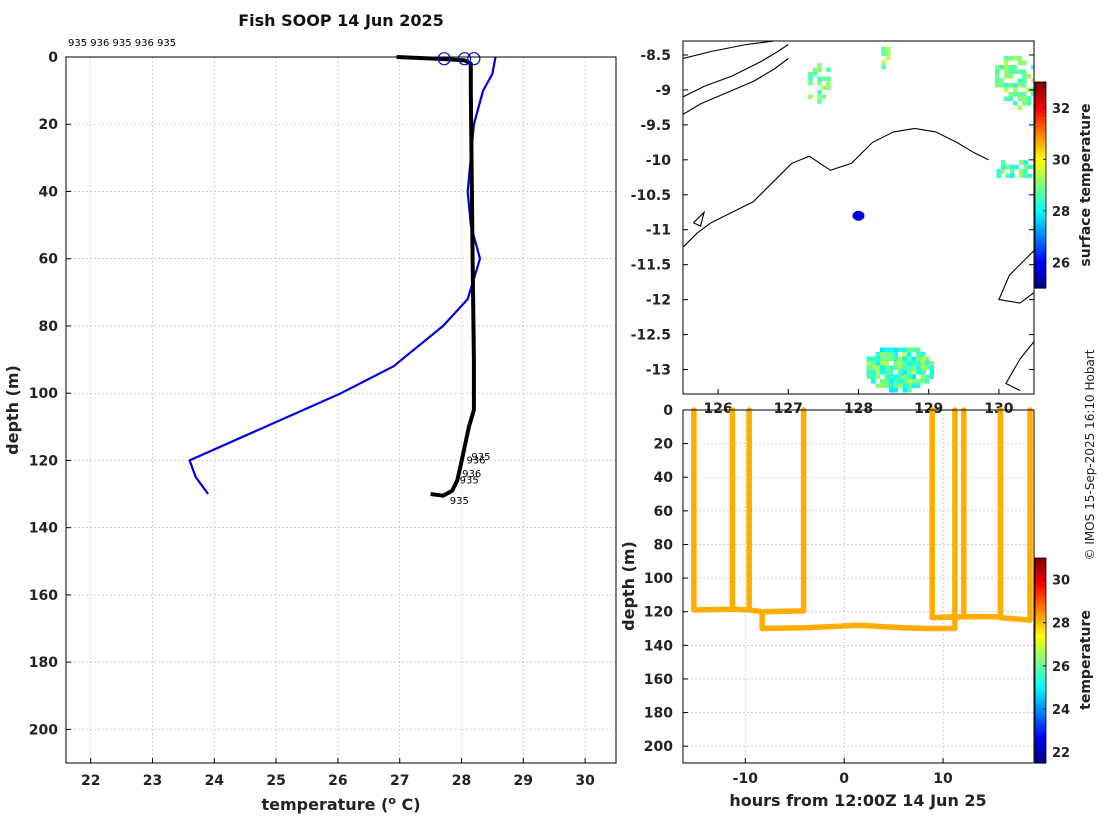 The width and height of the screenshot is (1100, 820). Describe the element at coordinates (43, 394) in the screenshot. I see `y-tick-label: 100` at that location.